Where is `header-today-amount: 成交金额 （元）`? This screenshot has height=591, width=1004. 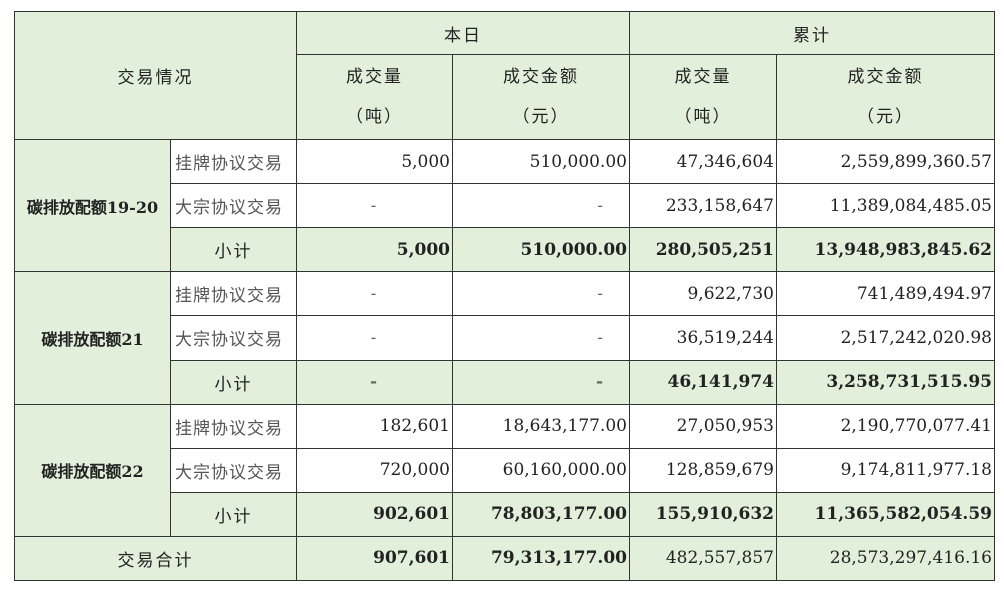 header-today-amount: 成交金额 （元） is located at coordinates (541, 97).